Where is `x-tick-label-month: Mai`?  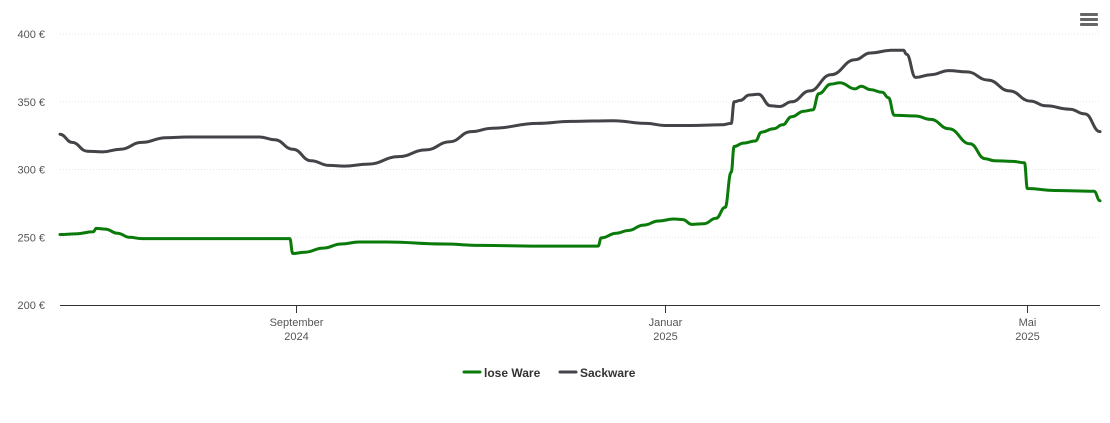
x-tick-label-month: Mai is located at coordinates (1028, 323).